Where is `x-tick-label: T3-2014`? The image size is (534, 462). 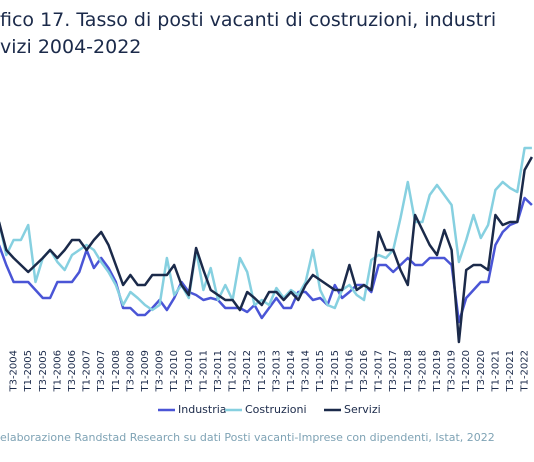 x-tick-label: T3-2014 is located at coordinates (306, 371).